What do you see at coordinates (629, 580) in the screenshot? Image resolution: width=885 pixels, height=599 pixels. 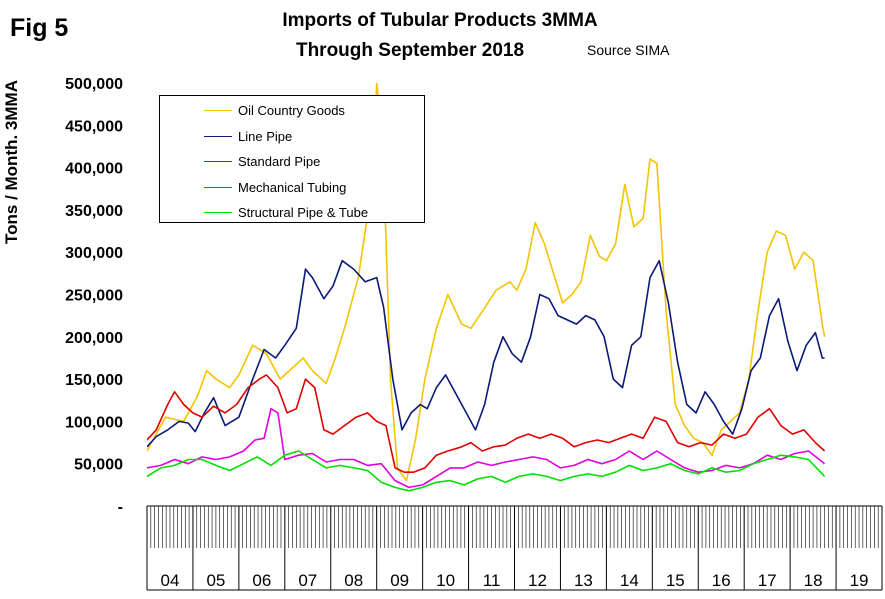 I see `x-tick-label: 14` at bounding box center [629, 580].